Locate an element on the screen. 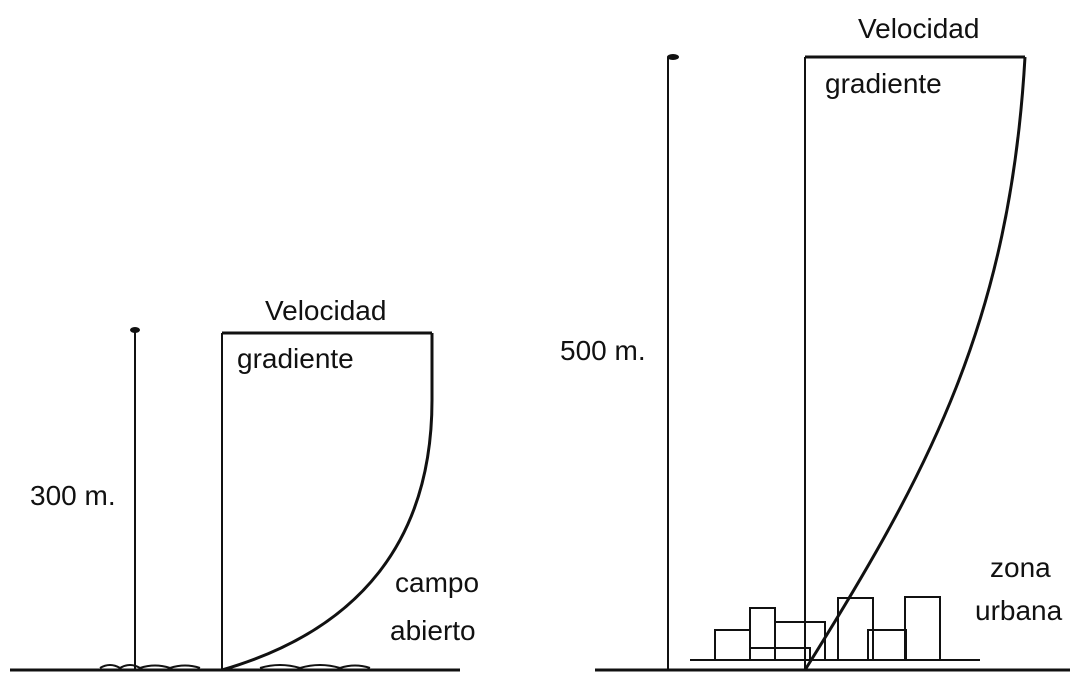 Image resolution: width=1078 pixels, height=681 pixels. terrain-label: zona is located at coordinates (1020, 567).